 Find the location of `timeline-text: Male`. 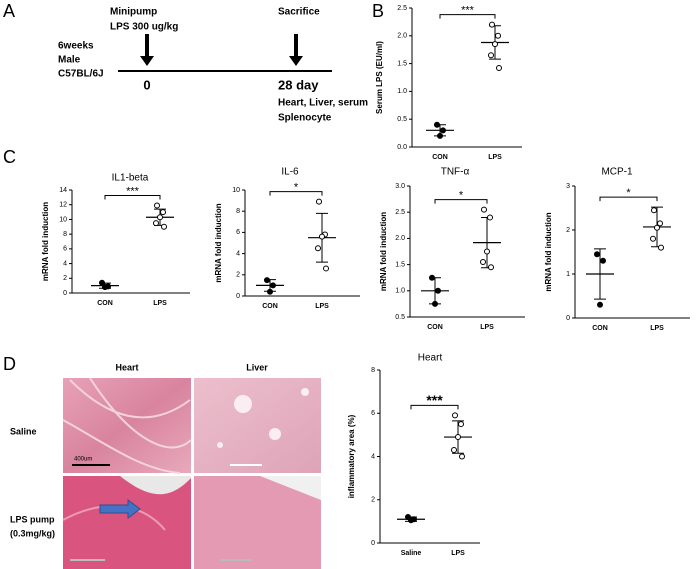

timeline-text: Male is located at coordinates (69, 60).